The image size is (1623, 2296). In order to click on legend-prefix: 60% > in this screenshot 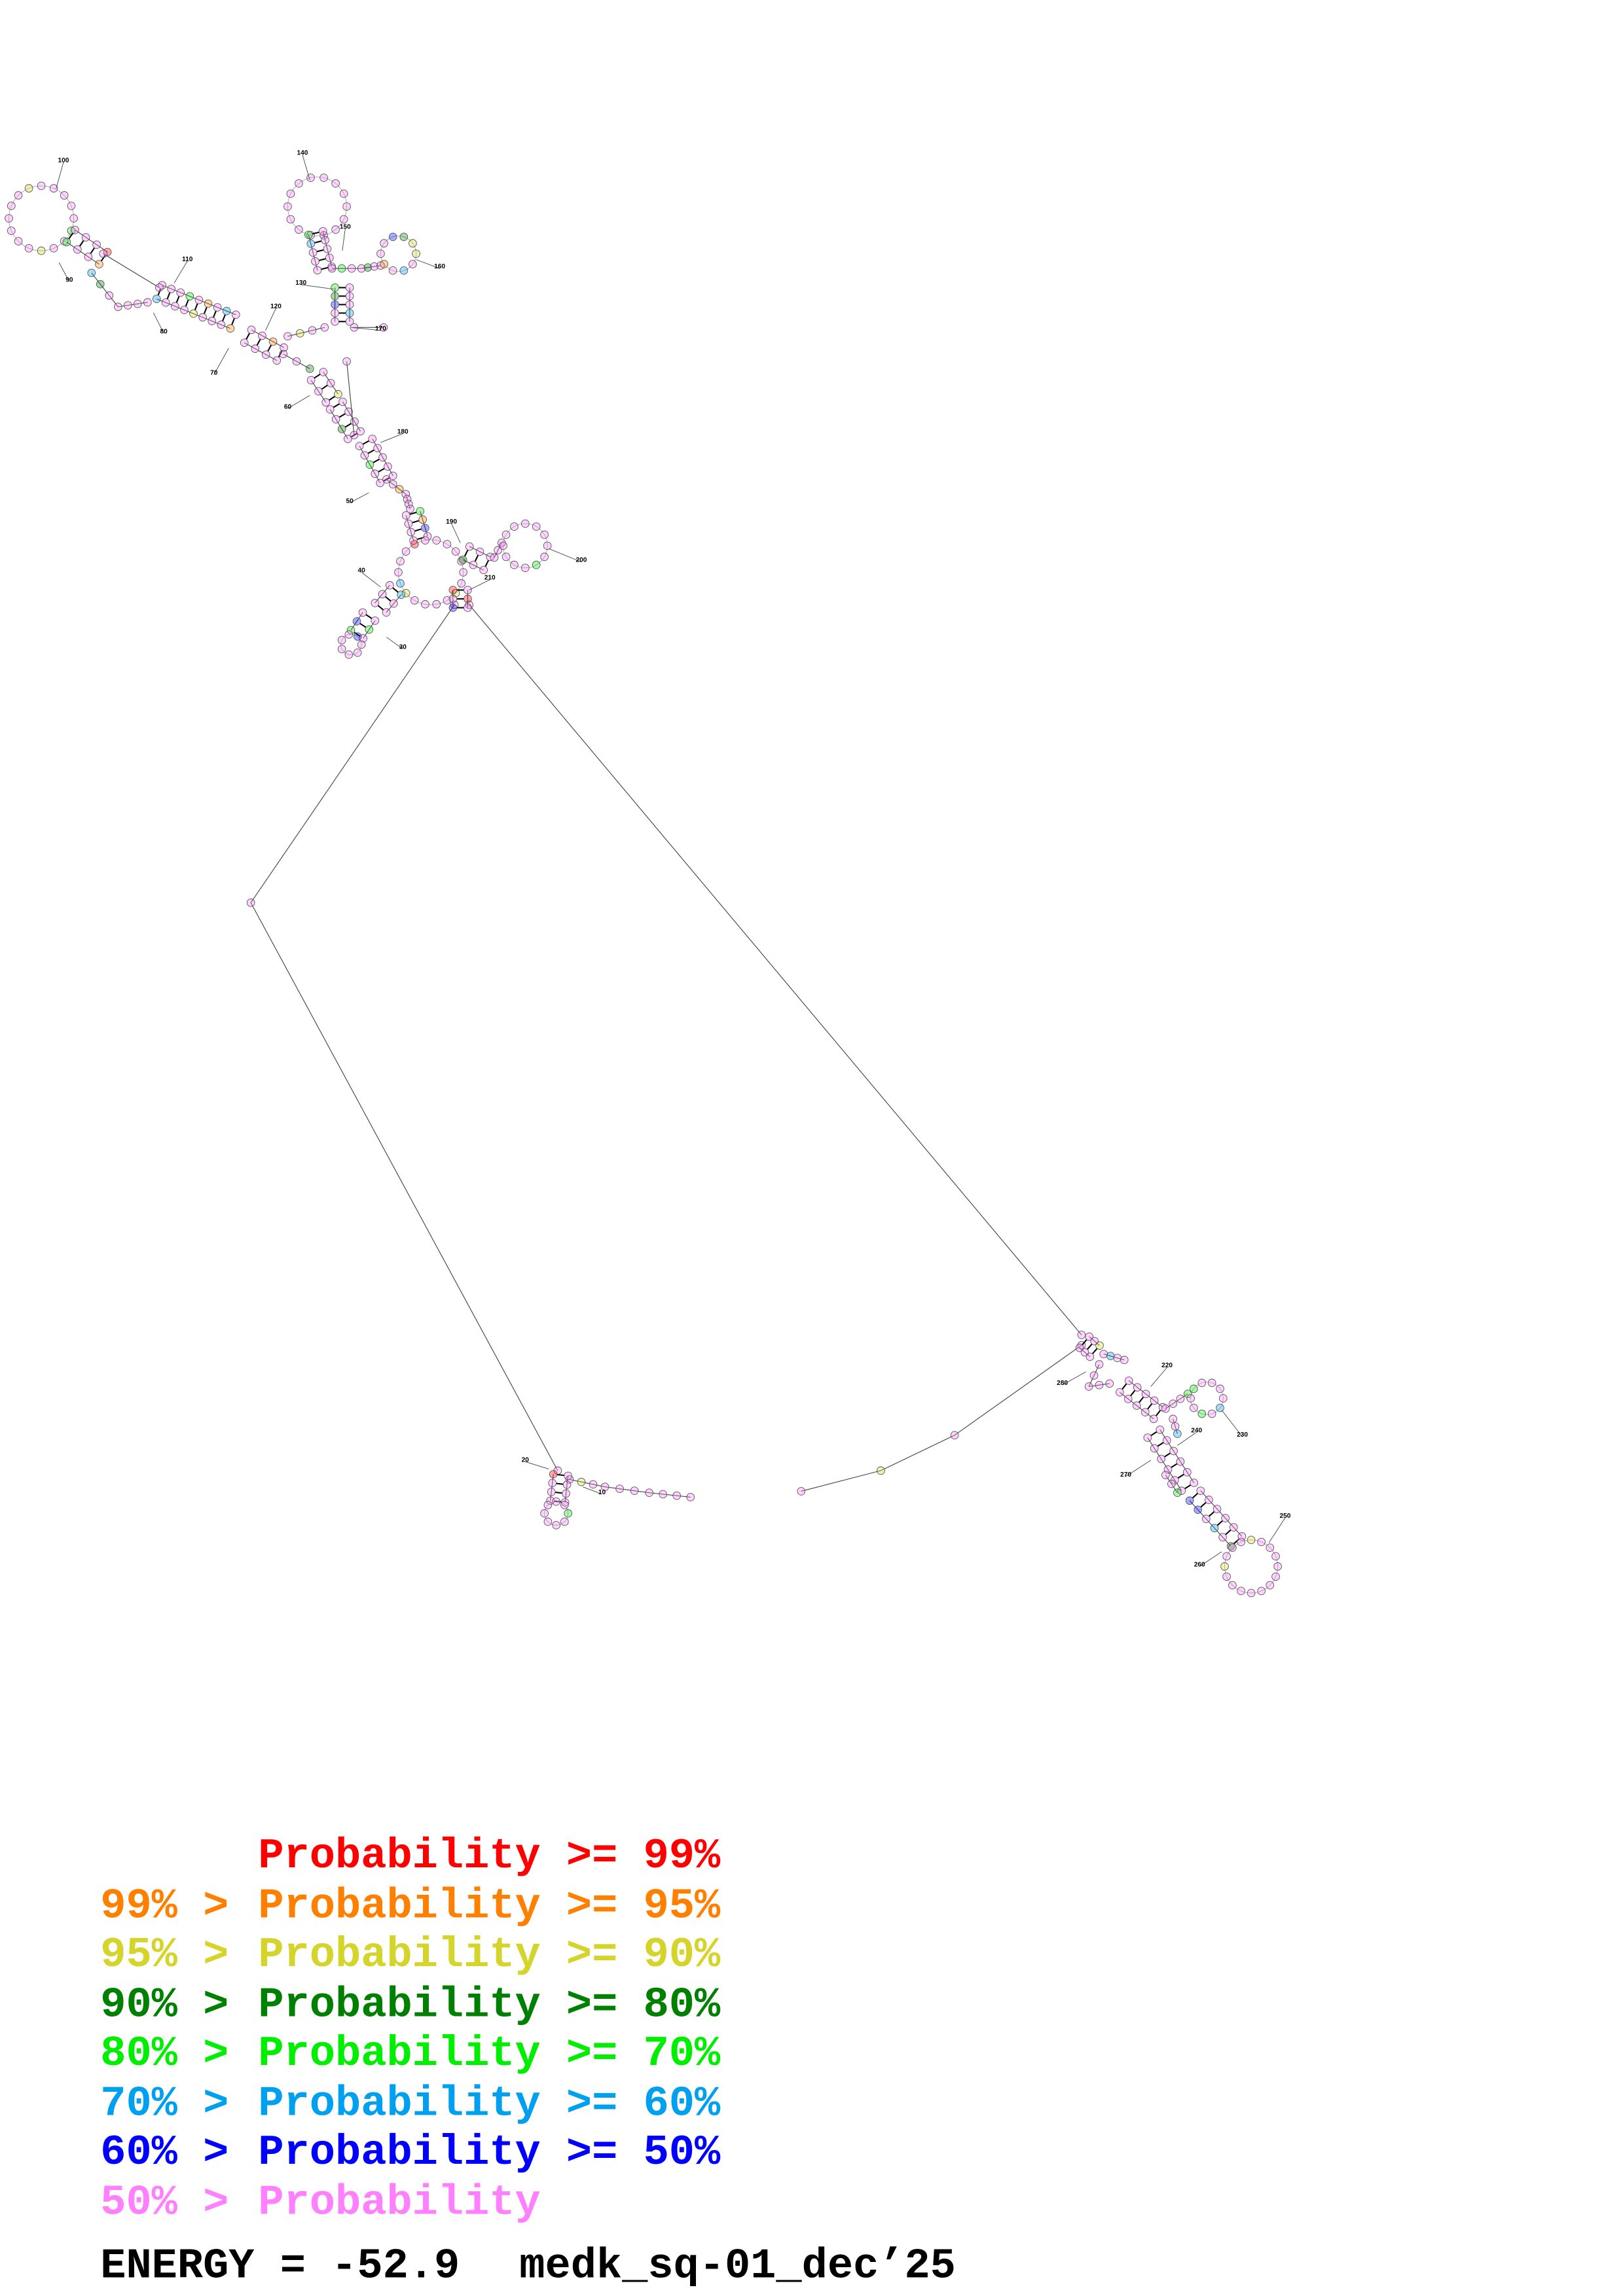, I will do `click(177, 2152)`.